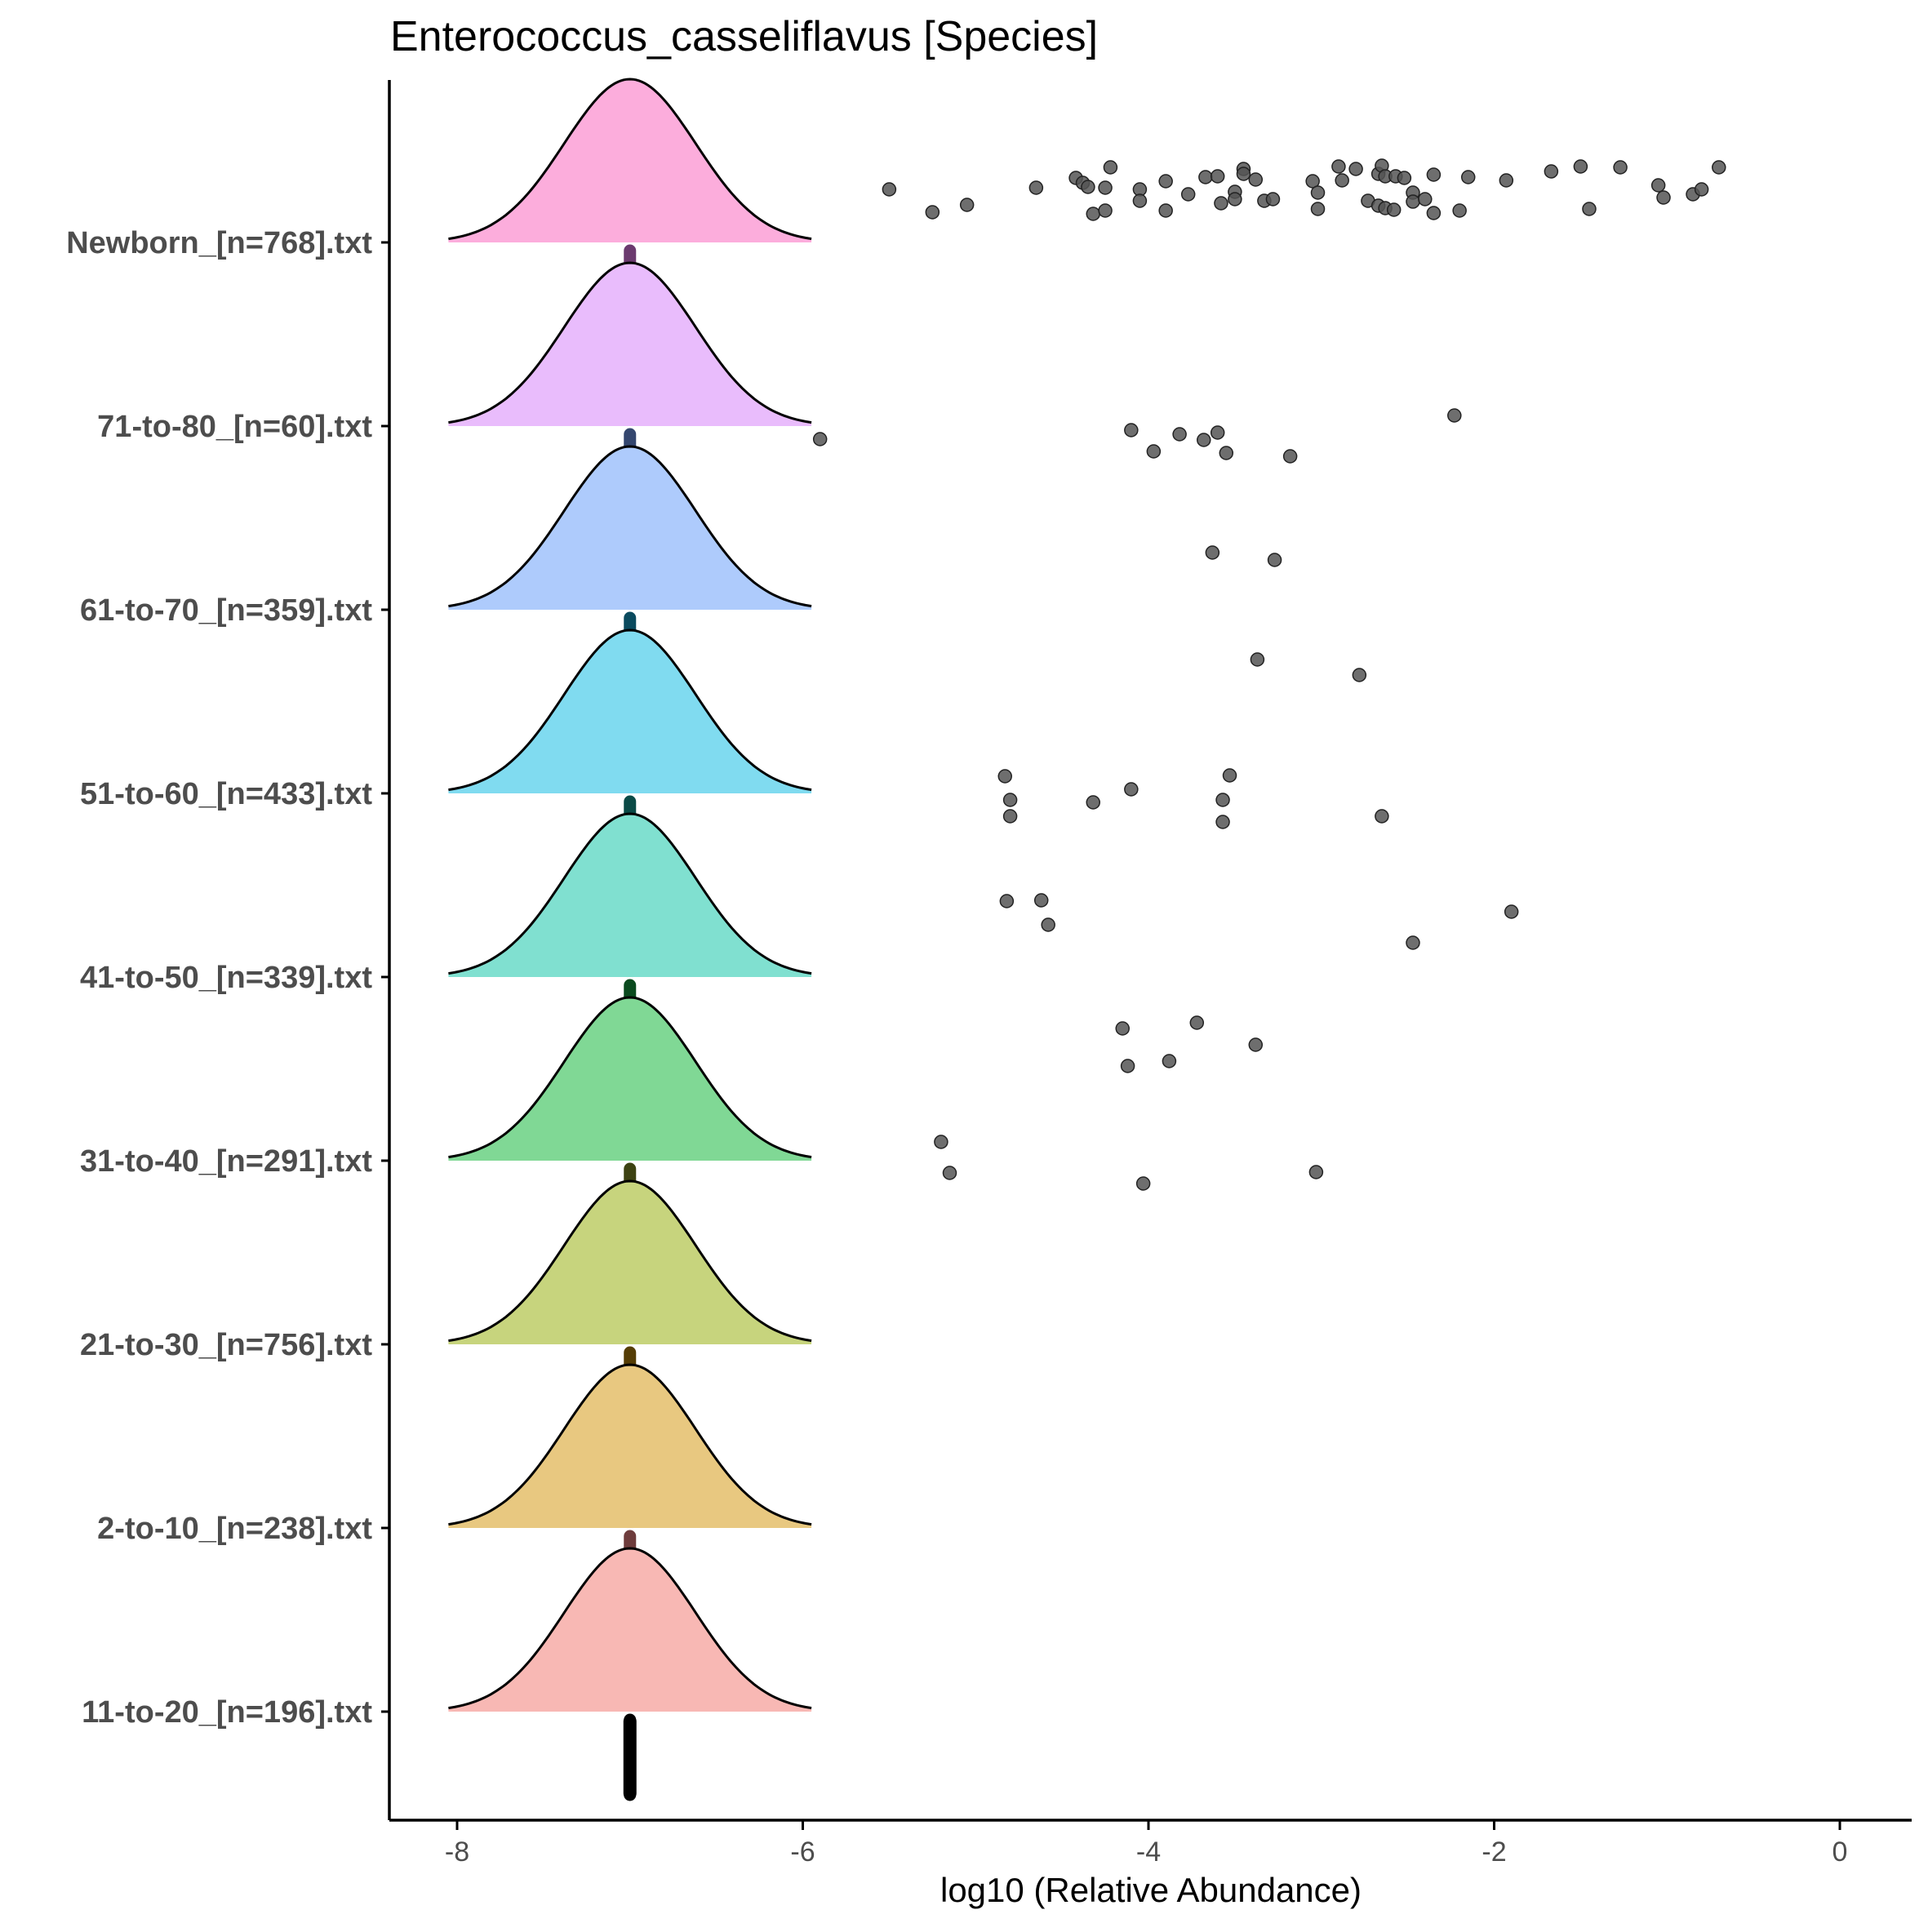  Describe the element at coordinates (226, 610) in the screenshot. I see `y-axis-label: 61-to-70_[n=359].txt` at that location.